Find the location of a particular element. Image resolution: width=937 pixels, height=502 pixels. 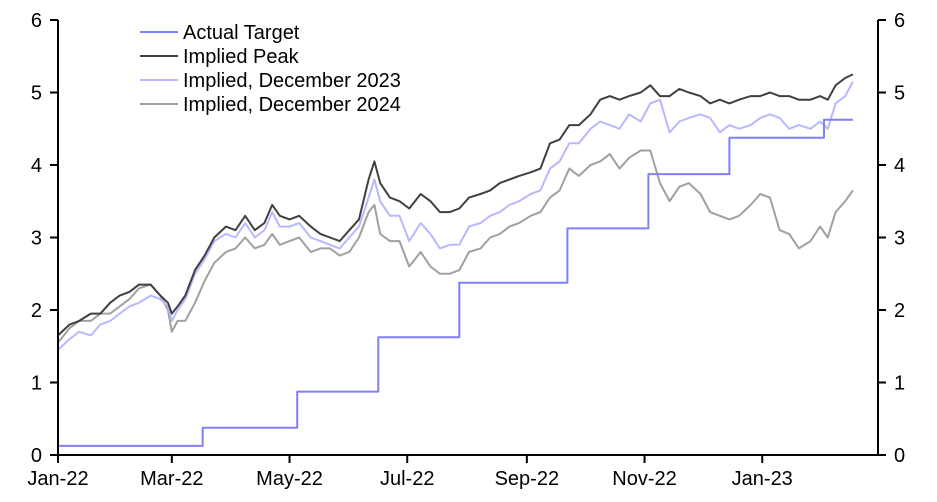

x-tick-label: Mar-22 is located at coordinates (171, 479).